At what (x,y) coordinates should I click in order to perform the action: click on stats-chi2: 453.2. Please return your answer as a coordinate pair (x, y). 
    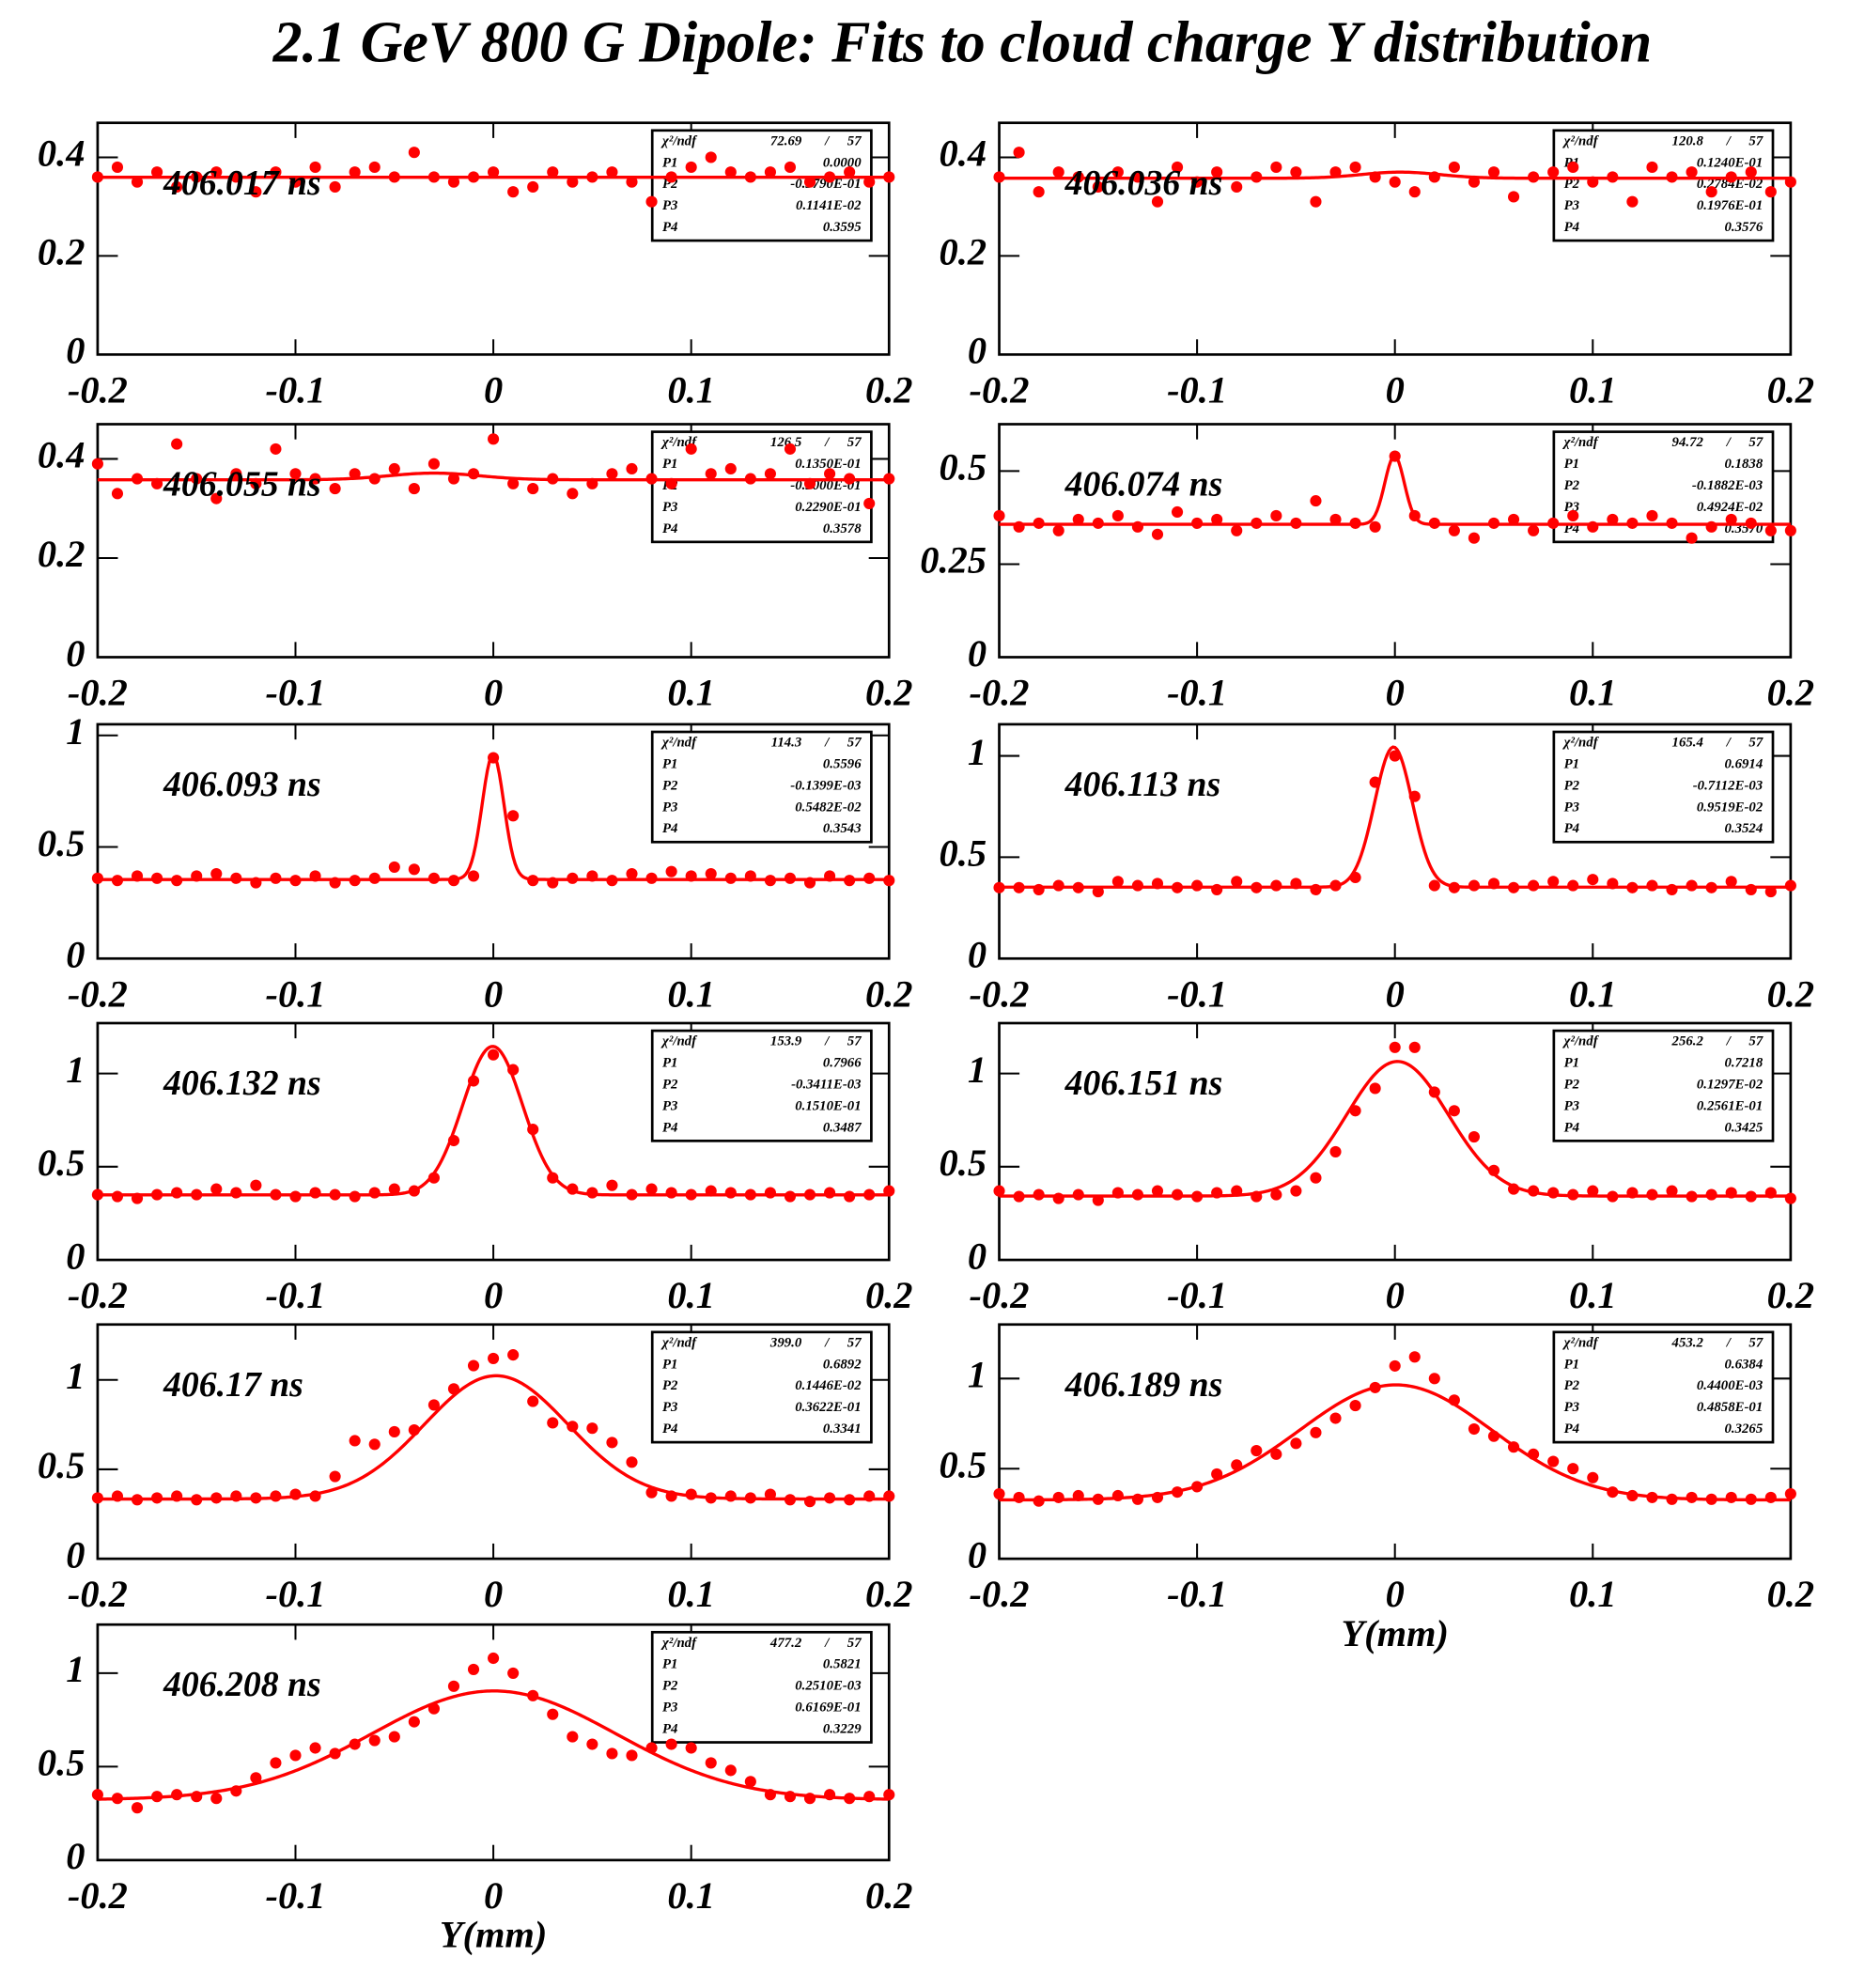
    Looking at the image, I should click on (1687, 1342).